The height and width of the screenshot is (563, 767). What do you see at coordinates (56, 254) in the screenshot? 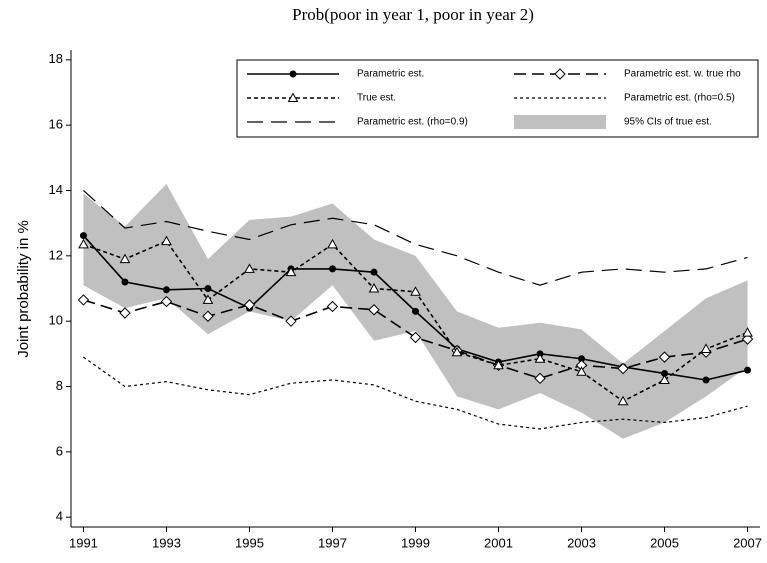
I see `y-tick-label: 12` at bounding box center [56, 254].